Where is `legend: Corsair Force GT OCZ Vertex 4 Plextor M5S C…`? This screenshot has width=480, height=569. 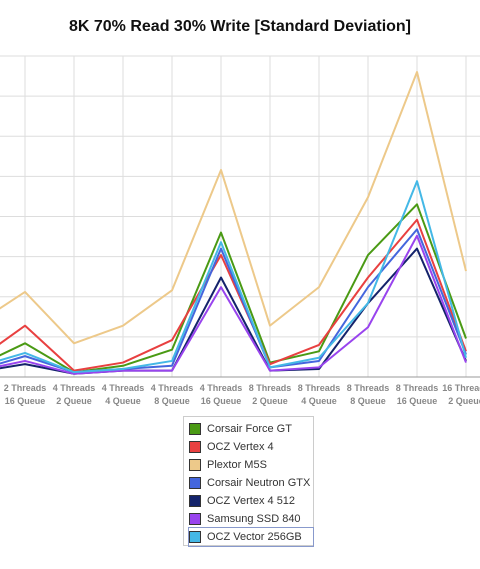 legend: Corsair Force GT OCZ Vertex 4 Plextor M5S C… is located at coordinates (248, 481).